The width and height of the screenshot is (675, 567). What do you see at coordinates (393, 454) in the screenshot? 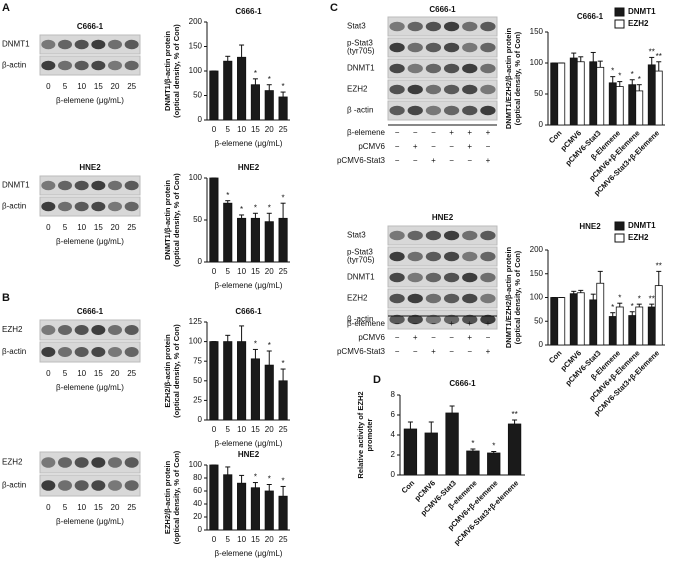
I see `y-tick-label: 2` at bounding box center [393, 454].